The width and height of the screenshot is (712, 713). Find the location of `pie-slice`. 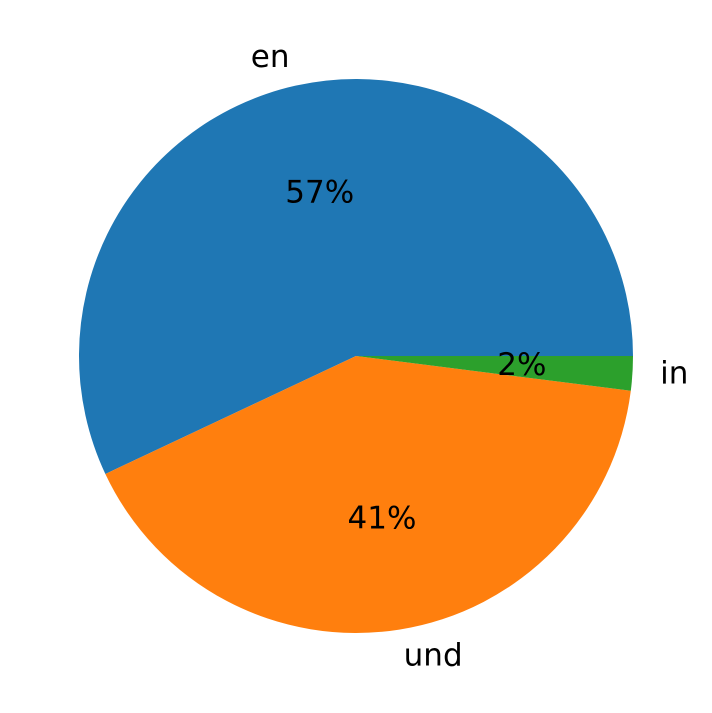

pie-slice is located at coordinates (494, 373).